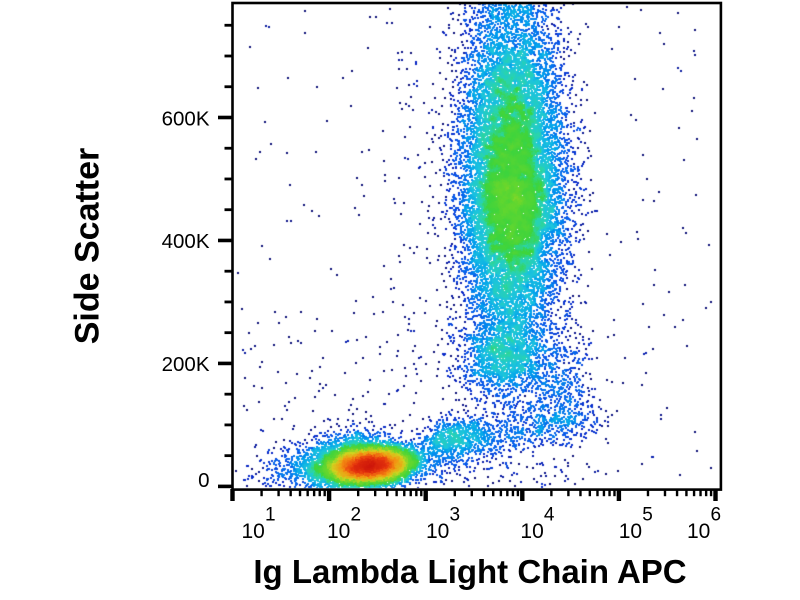  What do you see at coordinates (356, 515) in the screenshot?
I see `svg-text: 2` at bounding box center [356, 515].